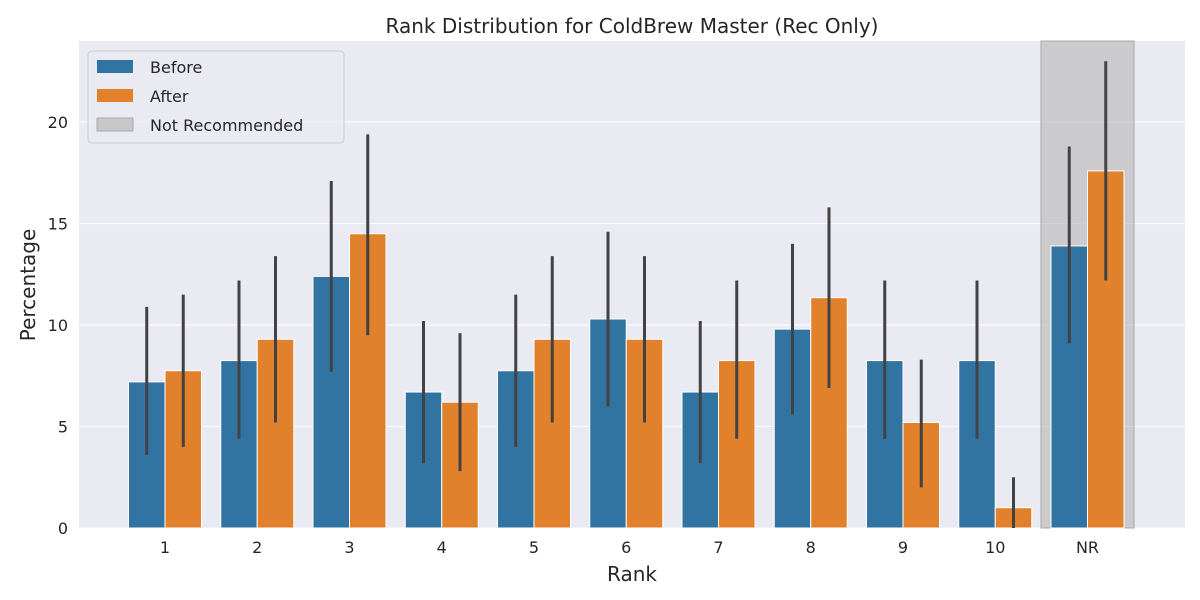 The height and width of the screenshot is (600, 1200). Describe the element at coordinates (718, 547) in the screenshot. I see `x-tick-label: 7` at that location.